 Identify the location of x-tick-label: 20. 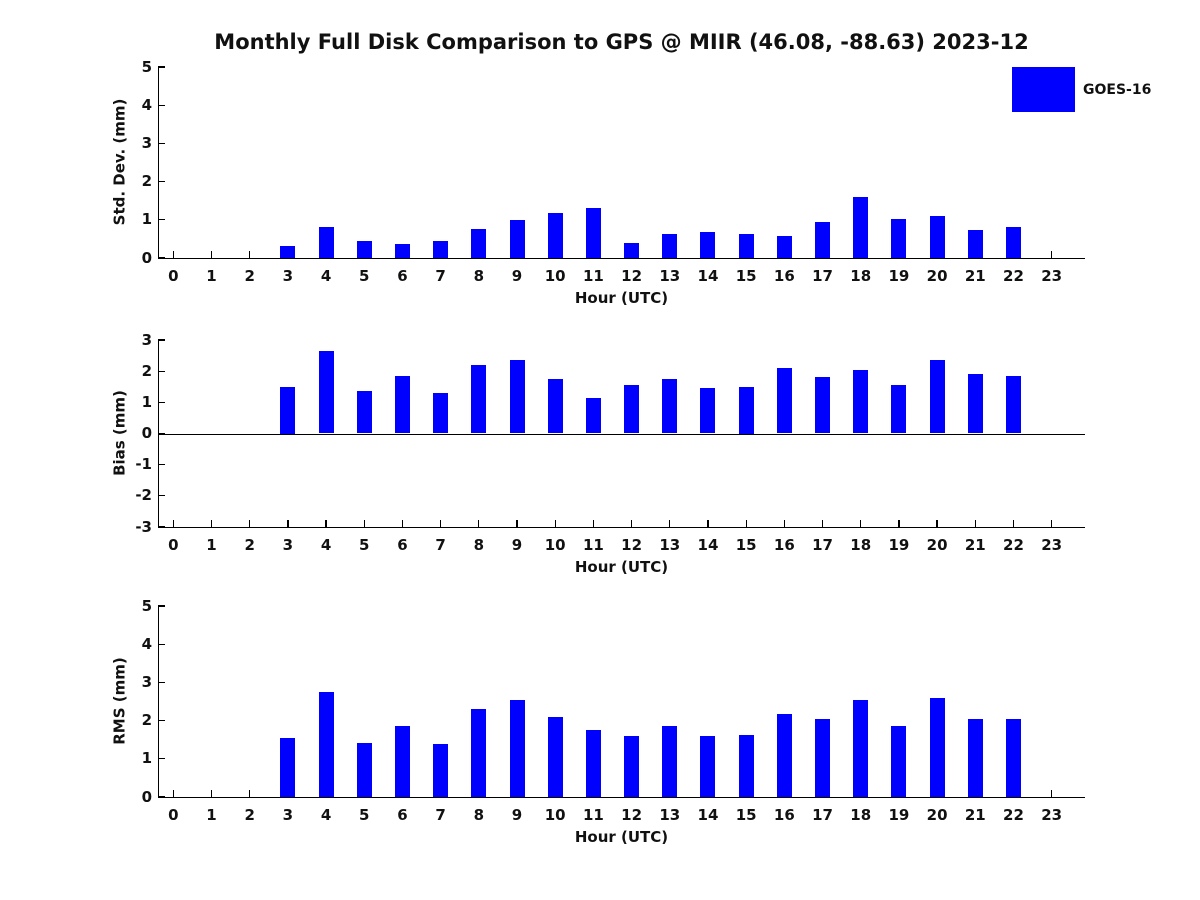
(937, 545).